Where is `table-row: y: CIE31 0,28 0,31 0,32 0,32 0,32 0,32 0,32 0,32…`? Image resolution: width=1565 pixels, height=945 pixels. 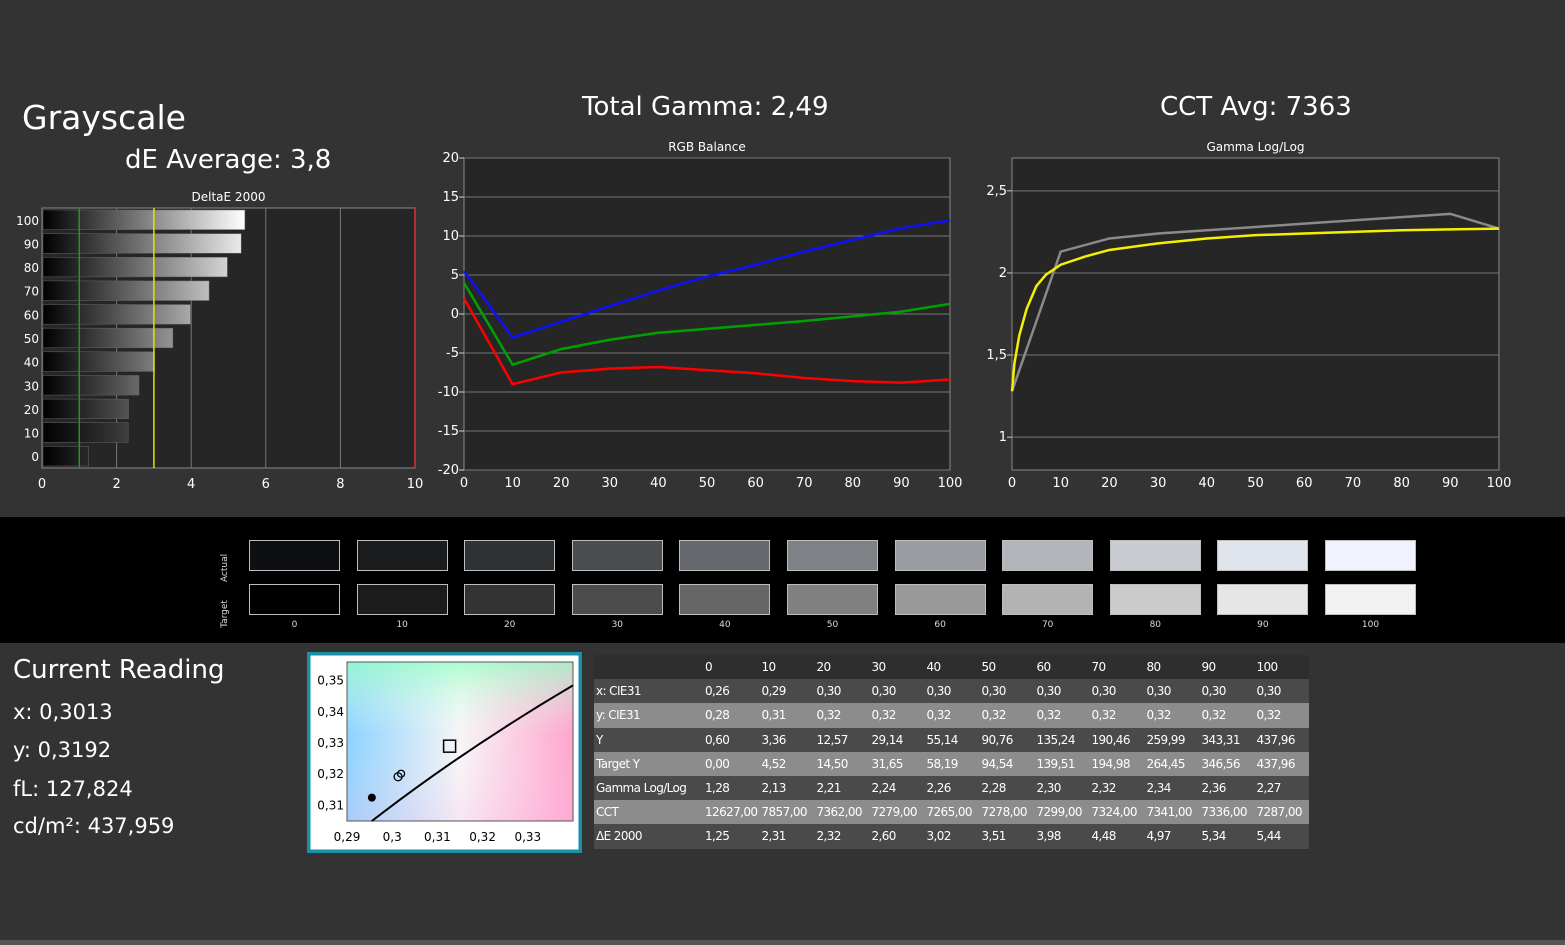 table-row: y: CIE31 0,28 0,31 0,32 0,32 0,32 0,32 0,32 0,32… is located at coordinates (952, 715).